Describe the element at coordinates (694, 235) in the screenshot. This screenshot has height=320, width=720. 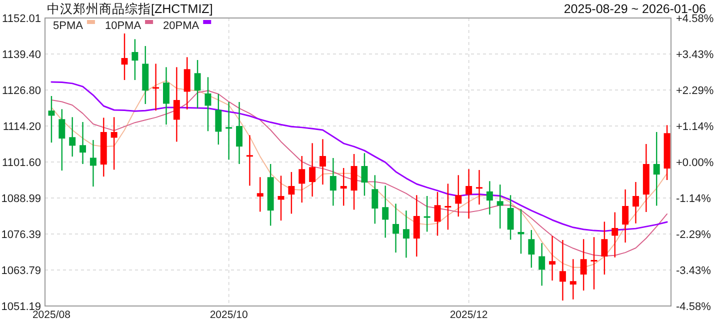
I see `y2-tick-label: -2.29%` at that location.